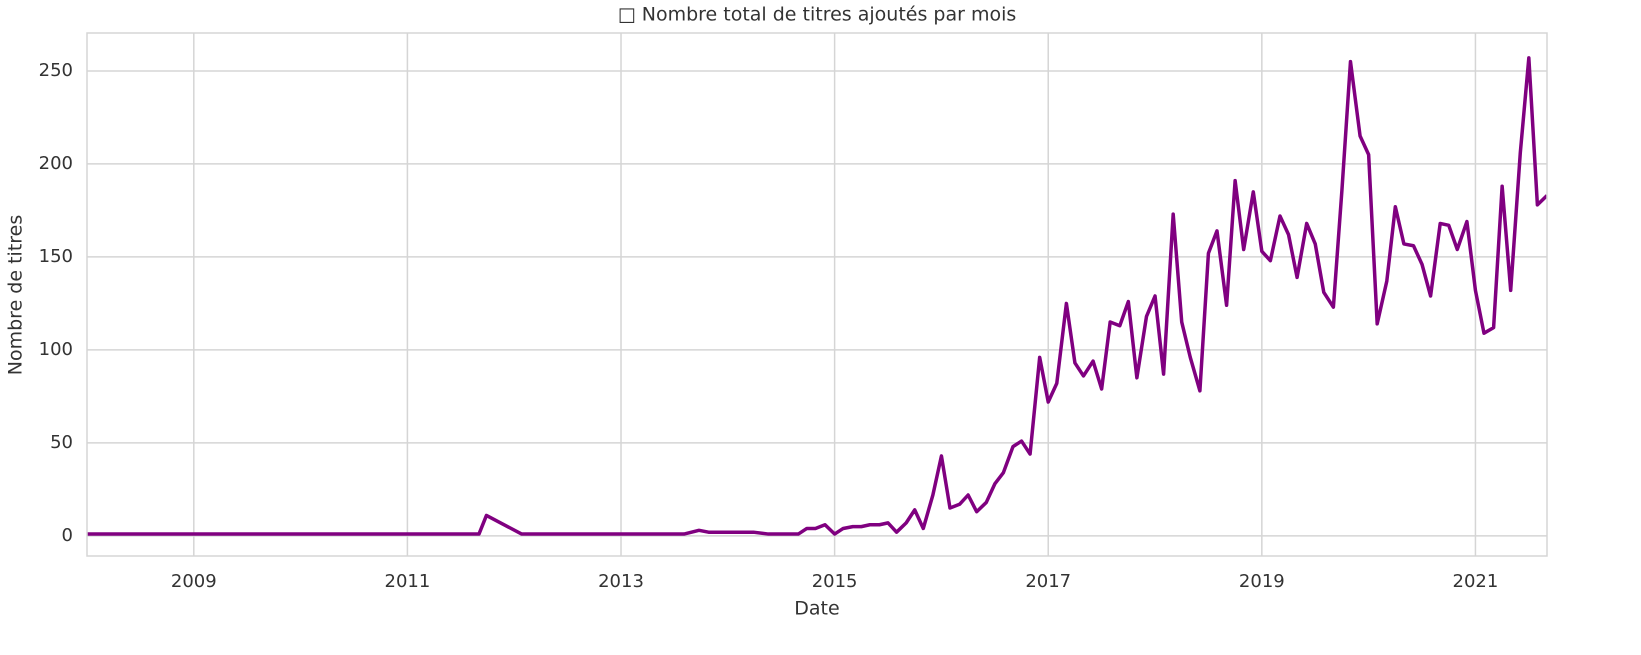  I want to click on y-tick-label: 0, so click(67, 535).